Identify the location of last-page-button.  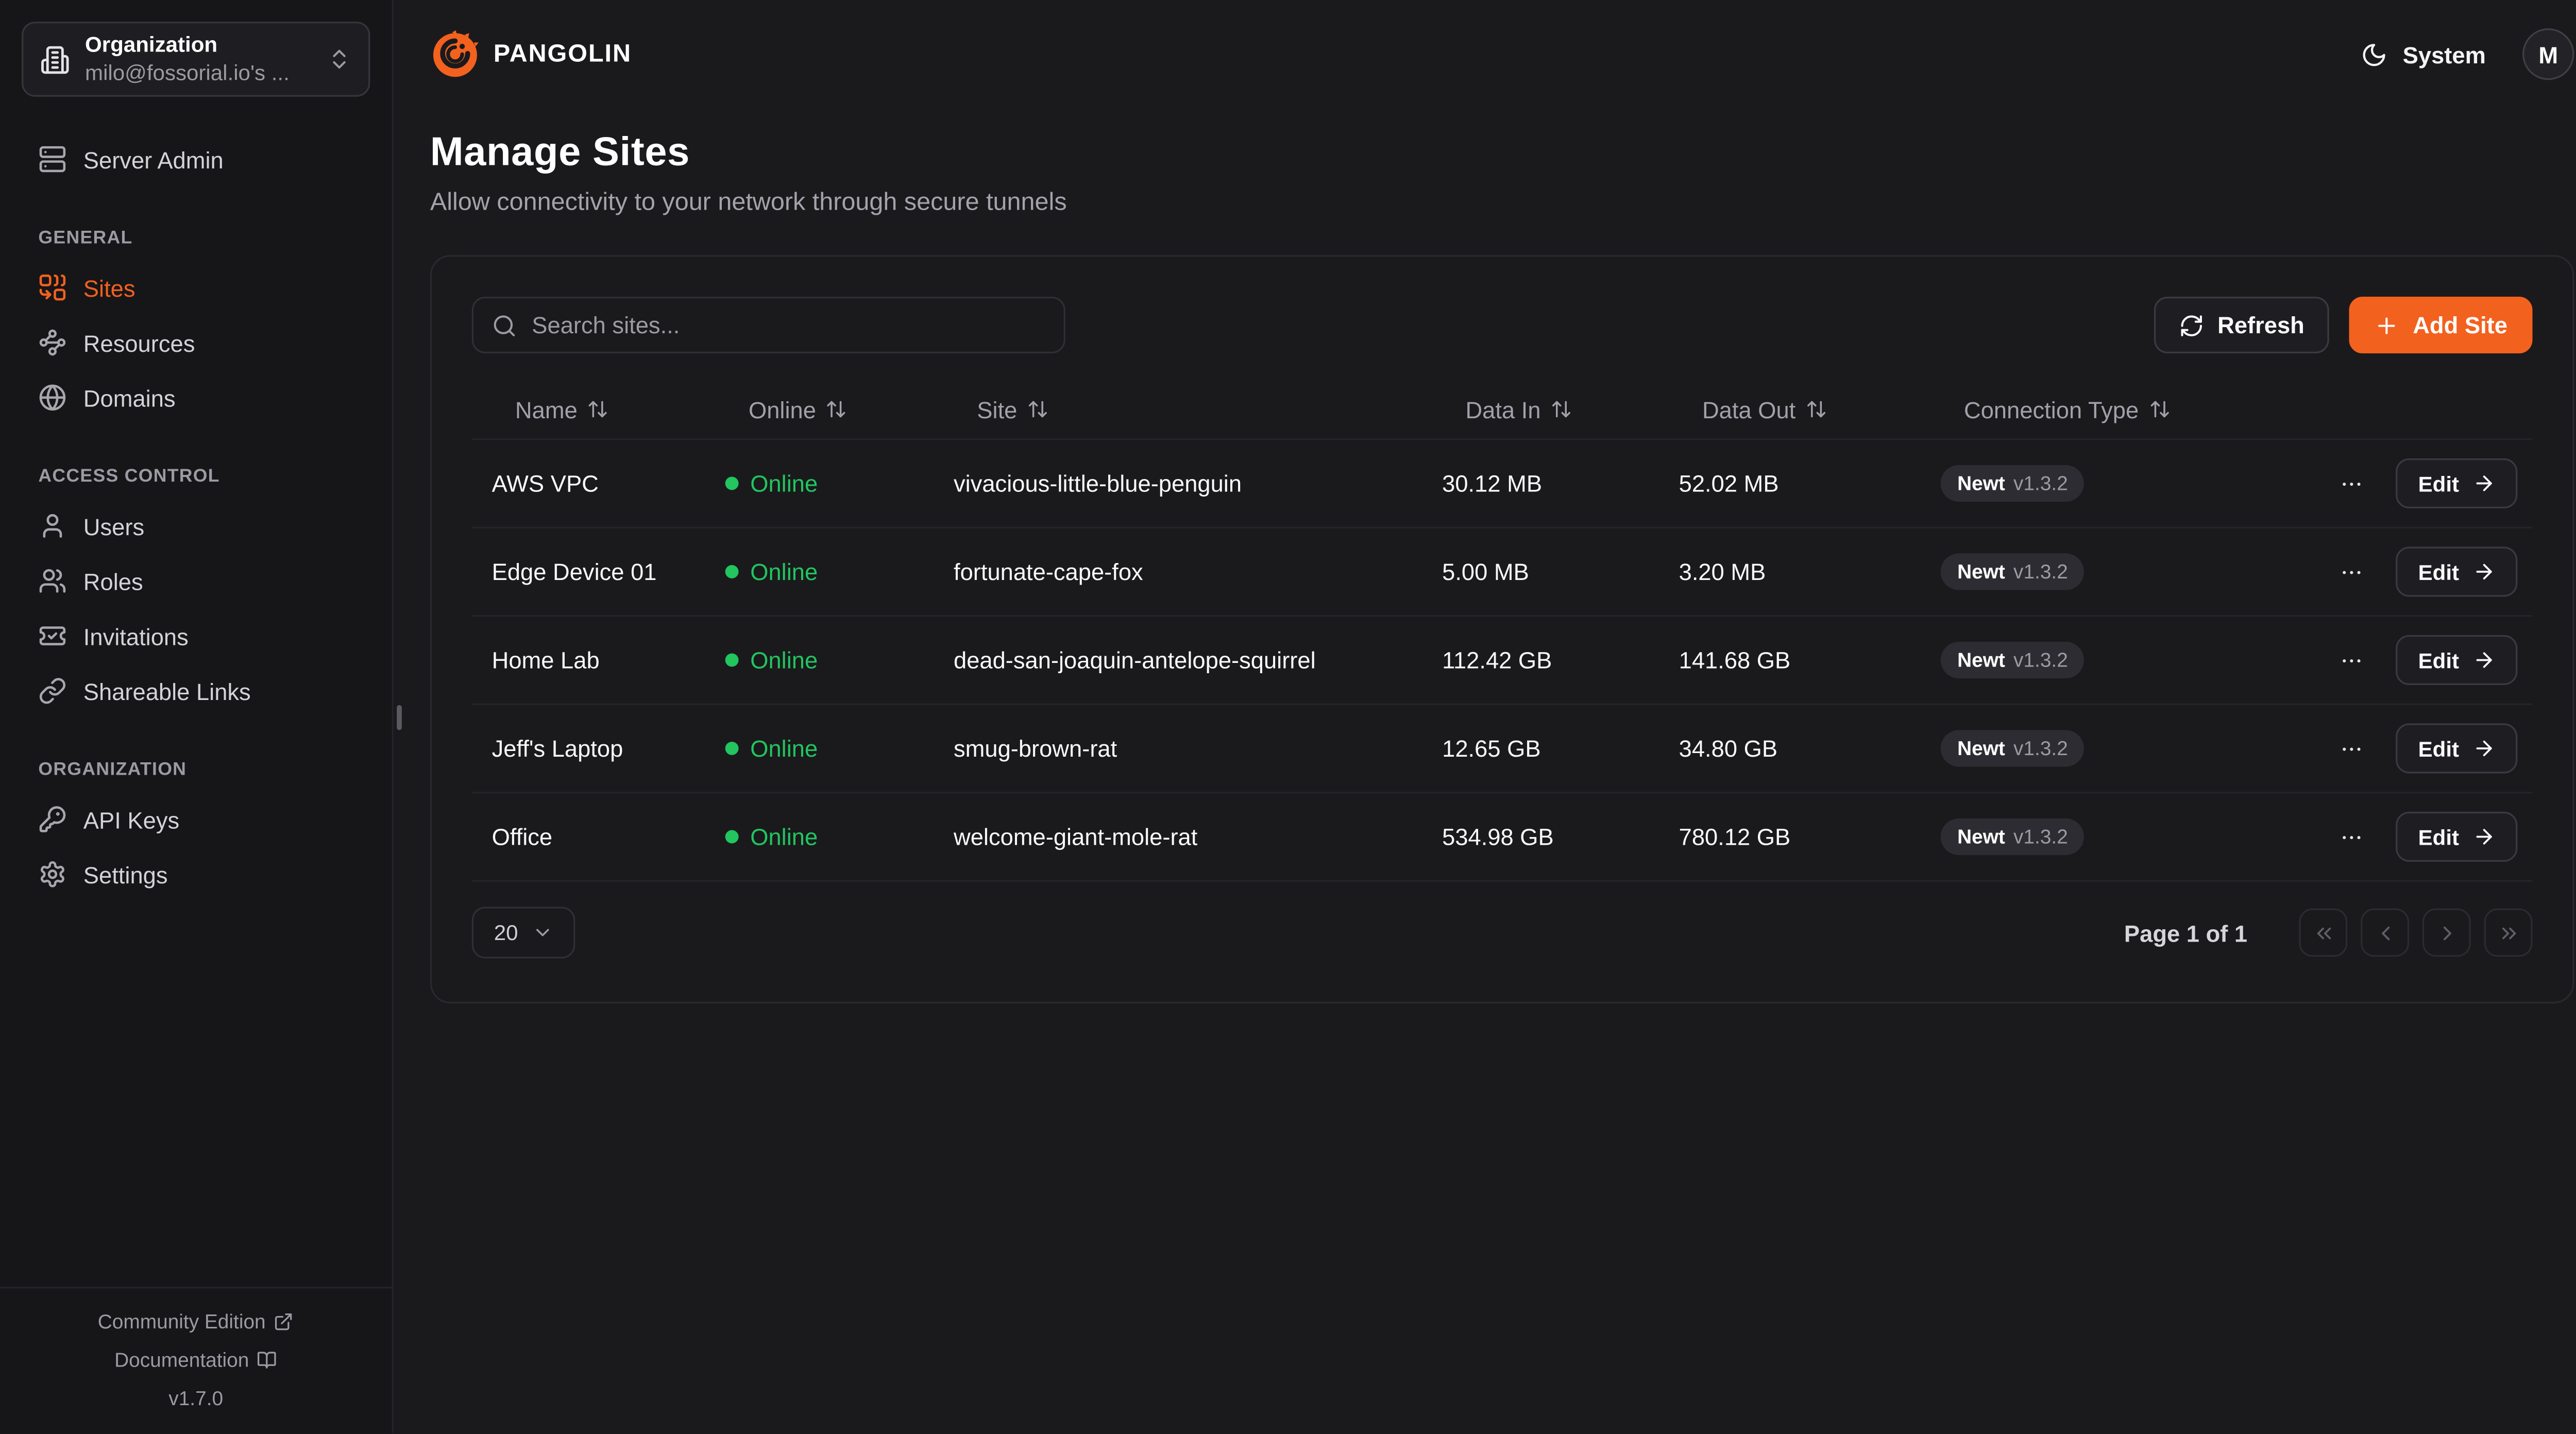
(2508, 932).